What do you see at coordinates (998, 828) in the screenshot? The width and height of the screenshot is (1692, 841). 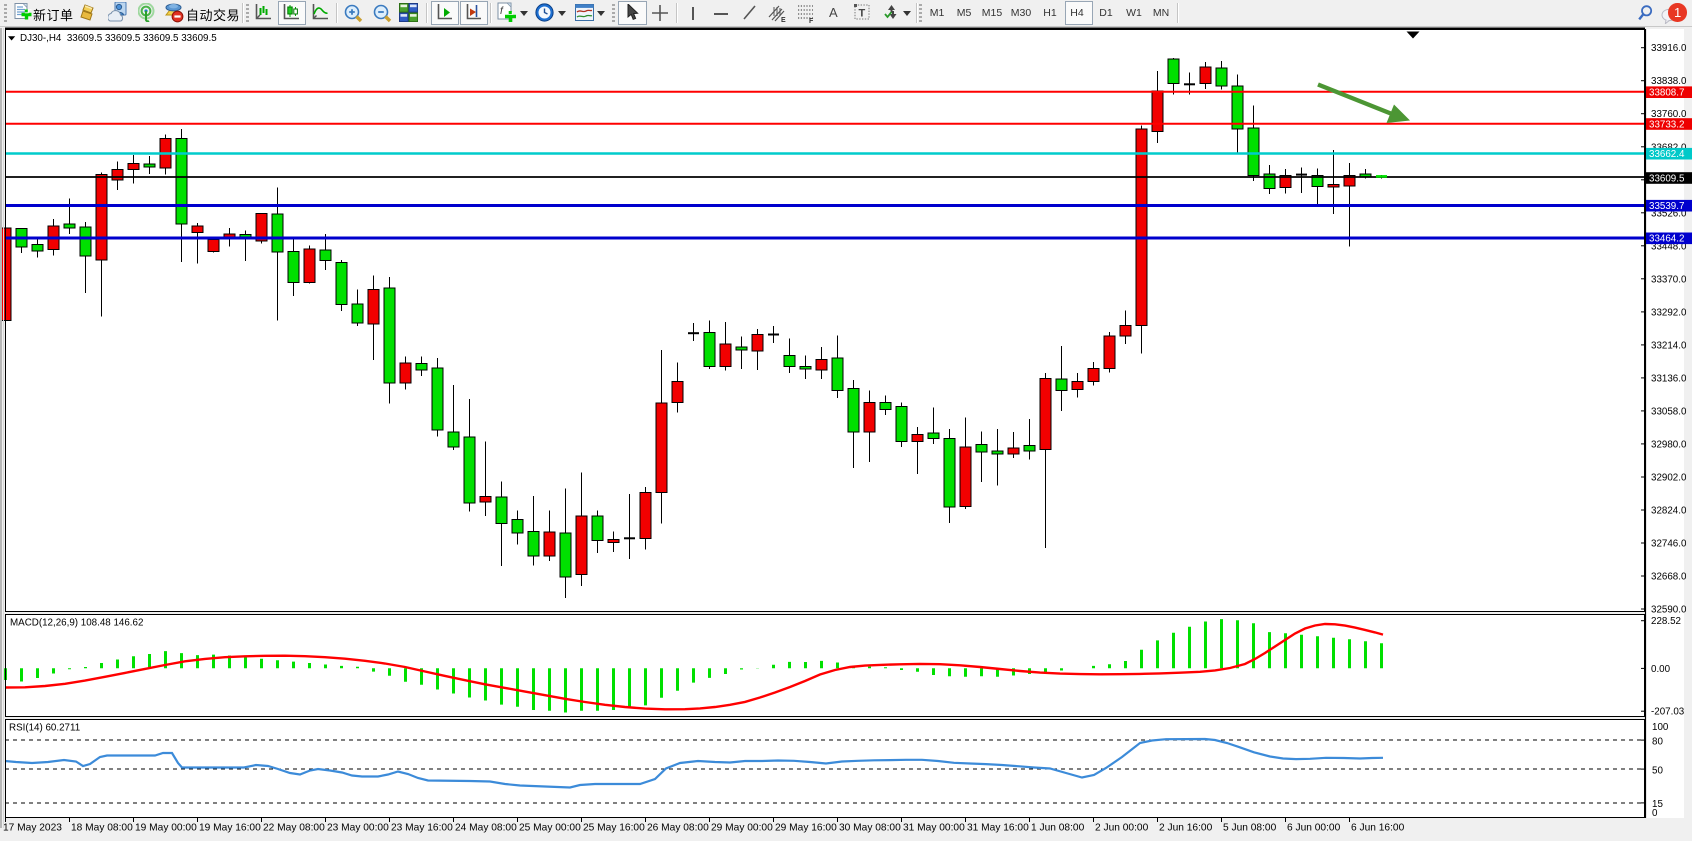 I see `svg-text: 31 May 16:00` at bounding box center [998, 828].